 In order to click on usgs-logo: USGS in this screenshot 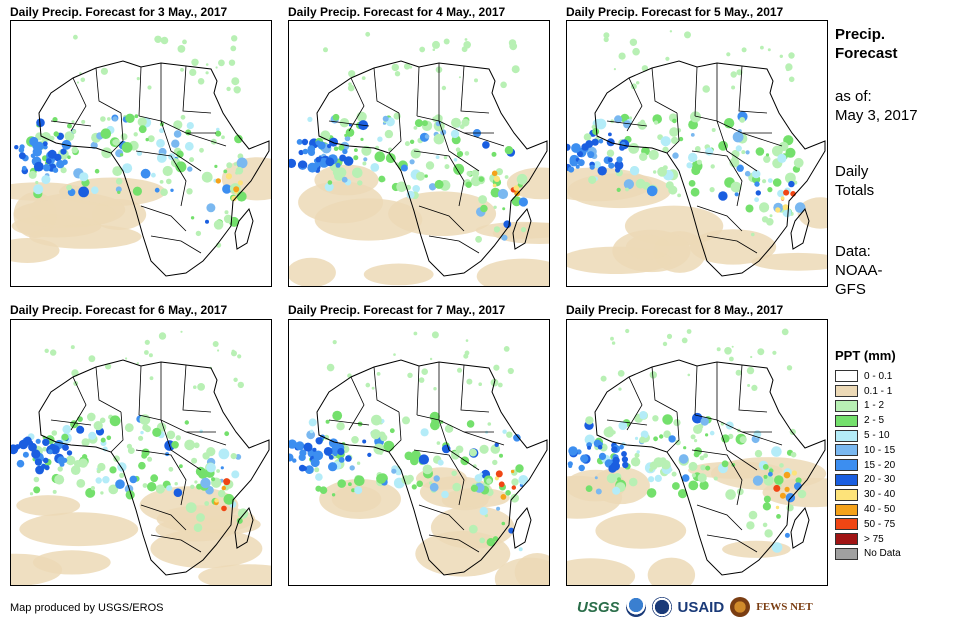, I will do `click(598, 607)`.